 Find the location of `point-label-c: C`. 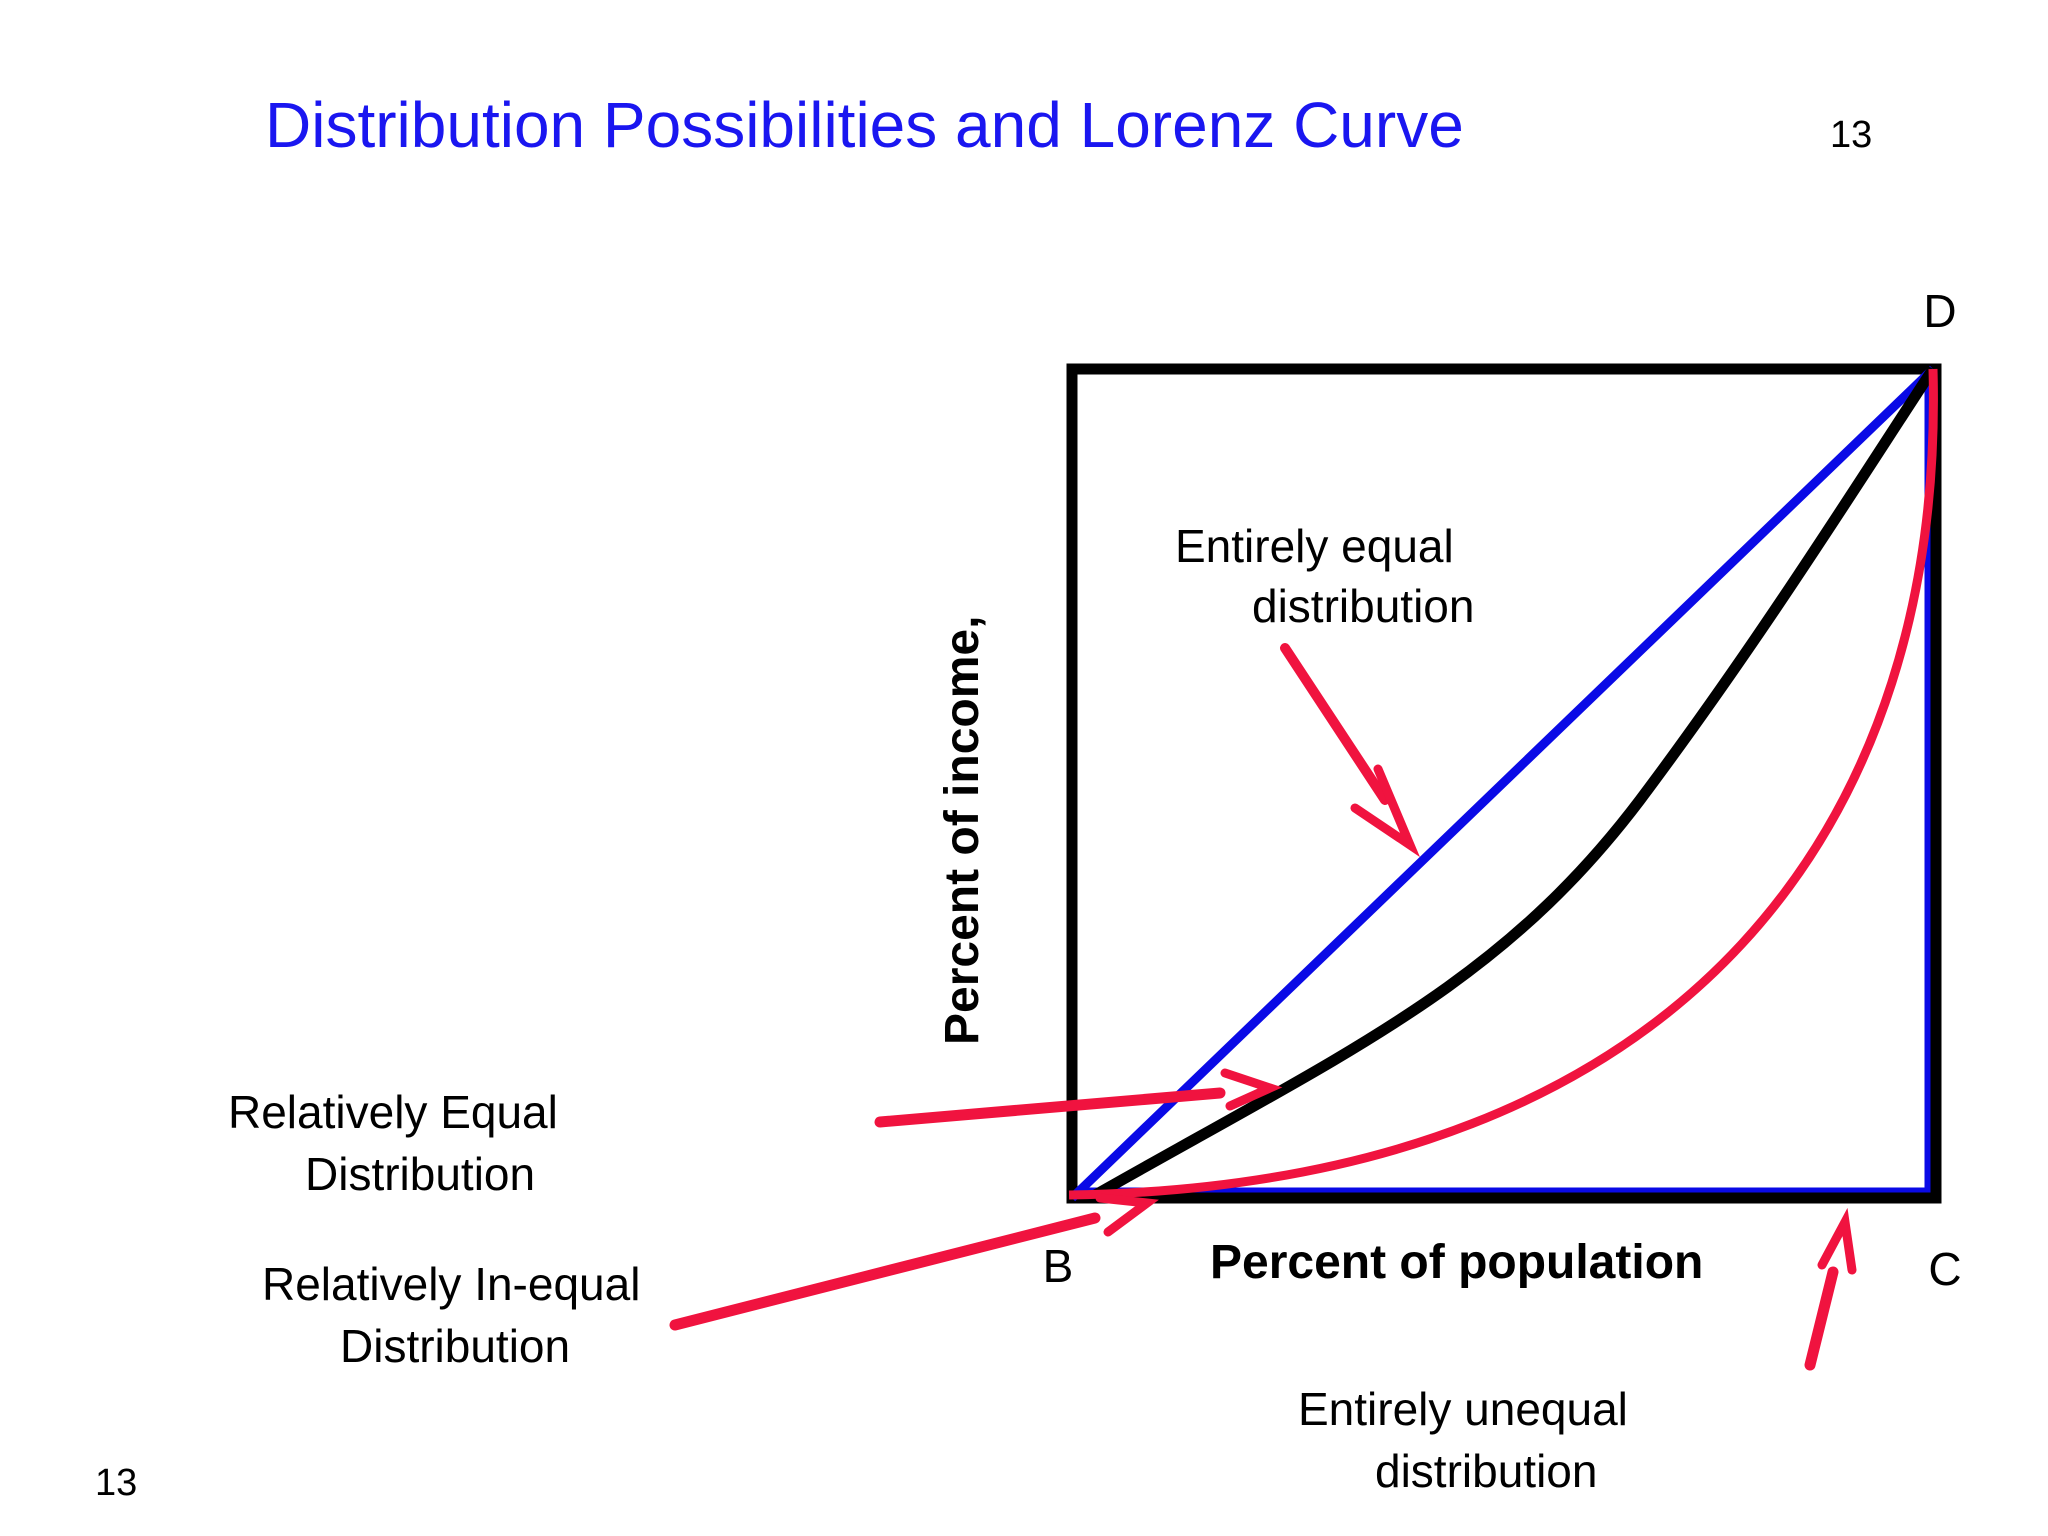

point-label-c: C is located at coordinates (1944, 1269).